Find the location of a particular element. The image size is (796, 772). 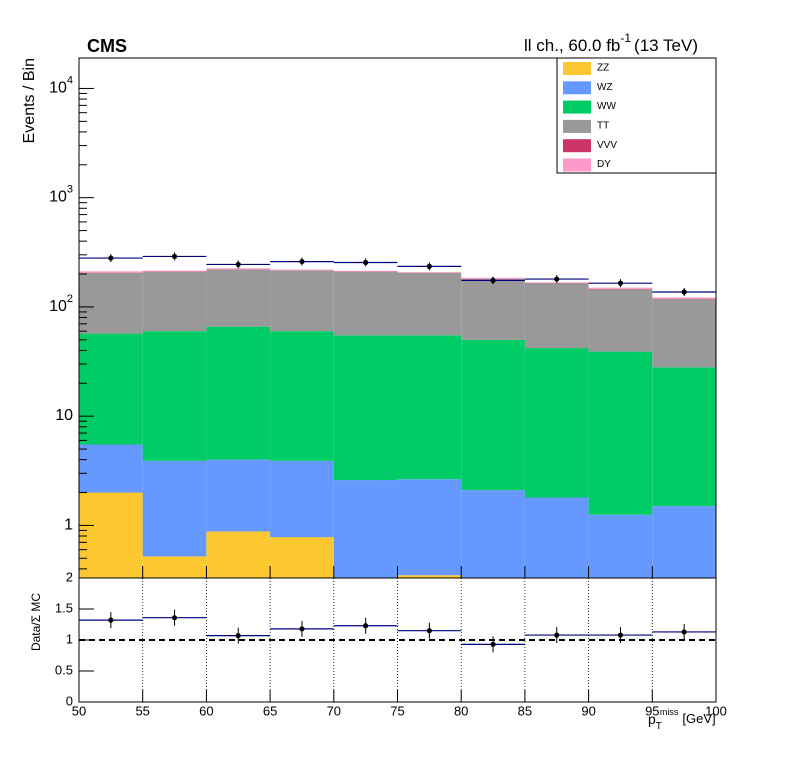

y-tick-label: 1 is located at coordinates (68, 525).